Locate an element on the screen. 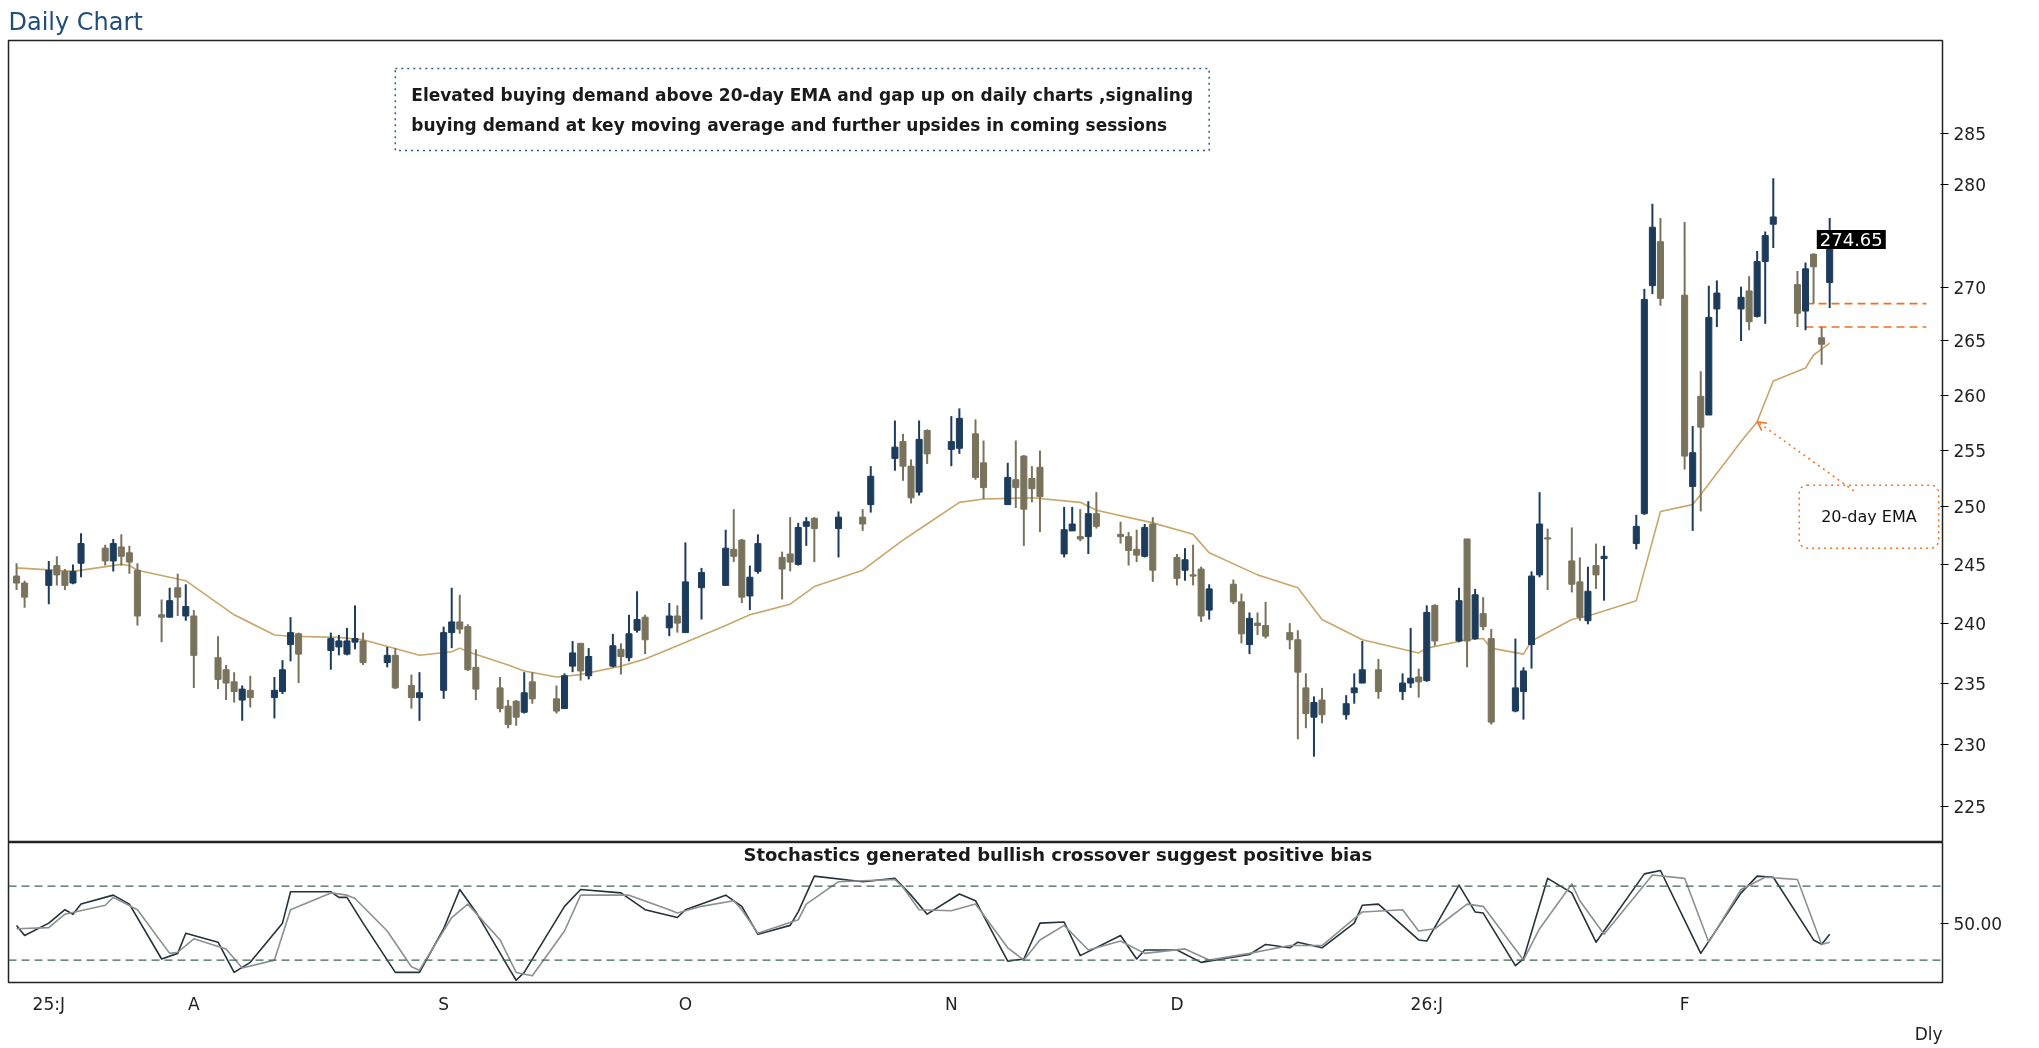 The width and height of the screenshot is (2039, 1048). annotation: 274.65 is located at coordinates (1851, 239).